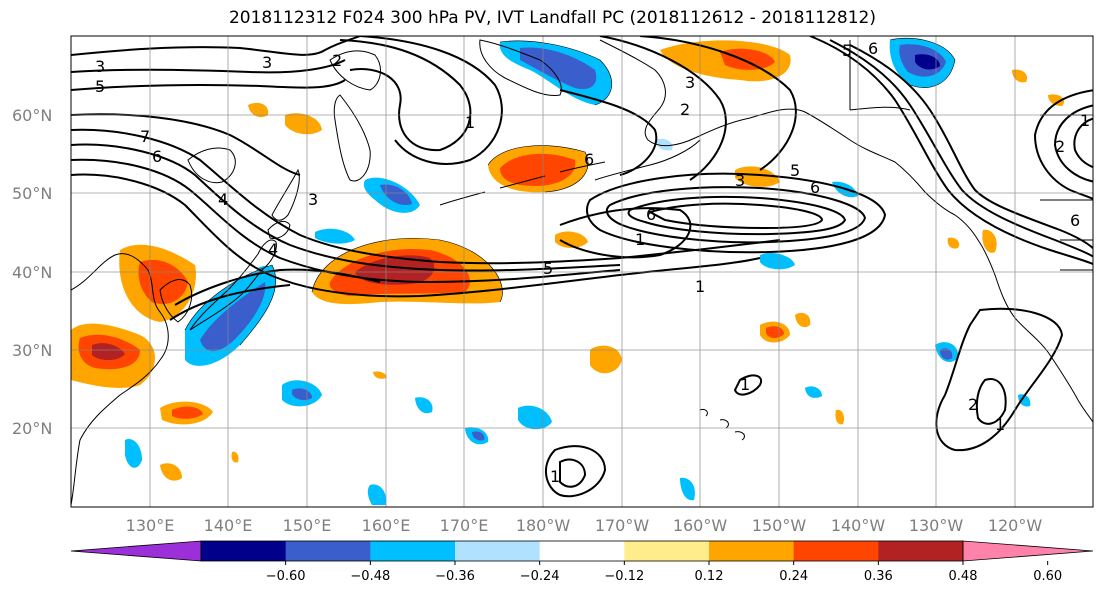 This screenshot has width=1105, height=601. Describe the element at coordinates (779, 525) in the screenshot. I see `lon-label: 150°W` at that location.